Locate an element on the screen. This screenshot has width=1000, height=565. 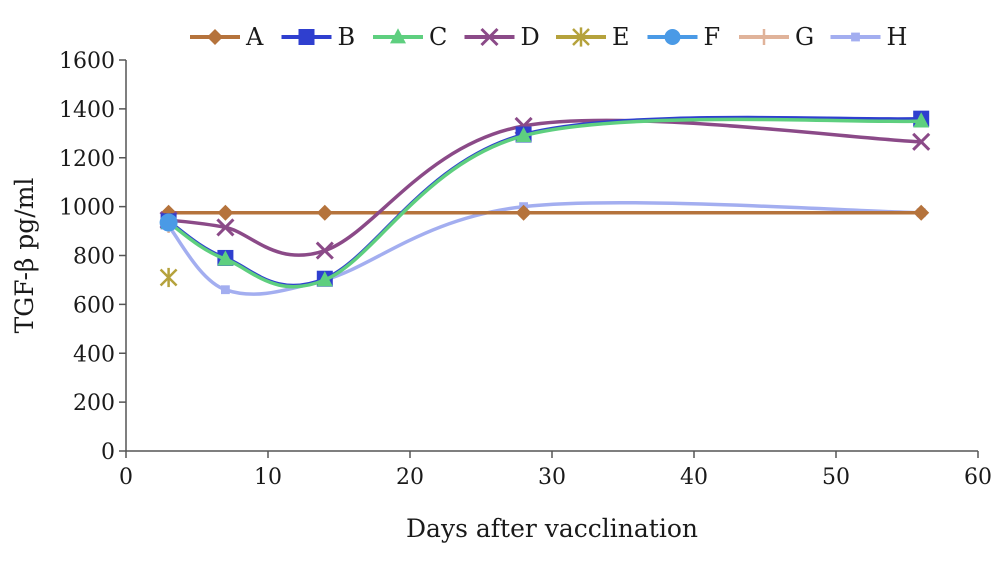
legend-item-d: D is located at coordinates (502, 37).